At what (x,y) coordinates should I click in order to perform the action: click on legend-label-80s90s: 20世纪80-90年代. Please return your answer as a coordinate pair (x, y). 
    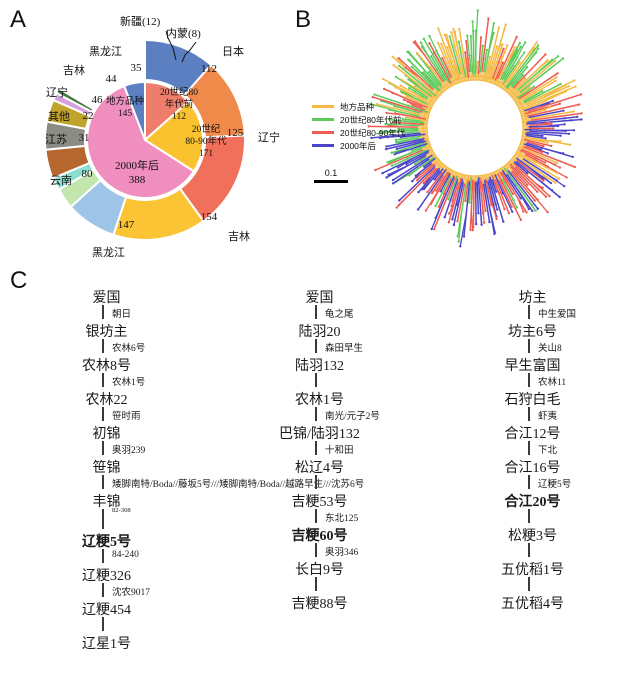
    Looking at the image, I should click on (373, 132).